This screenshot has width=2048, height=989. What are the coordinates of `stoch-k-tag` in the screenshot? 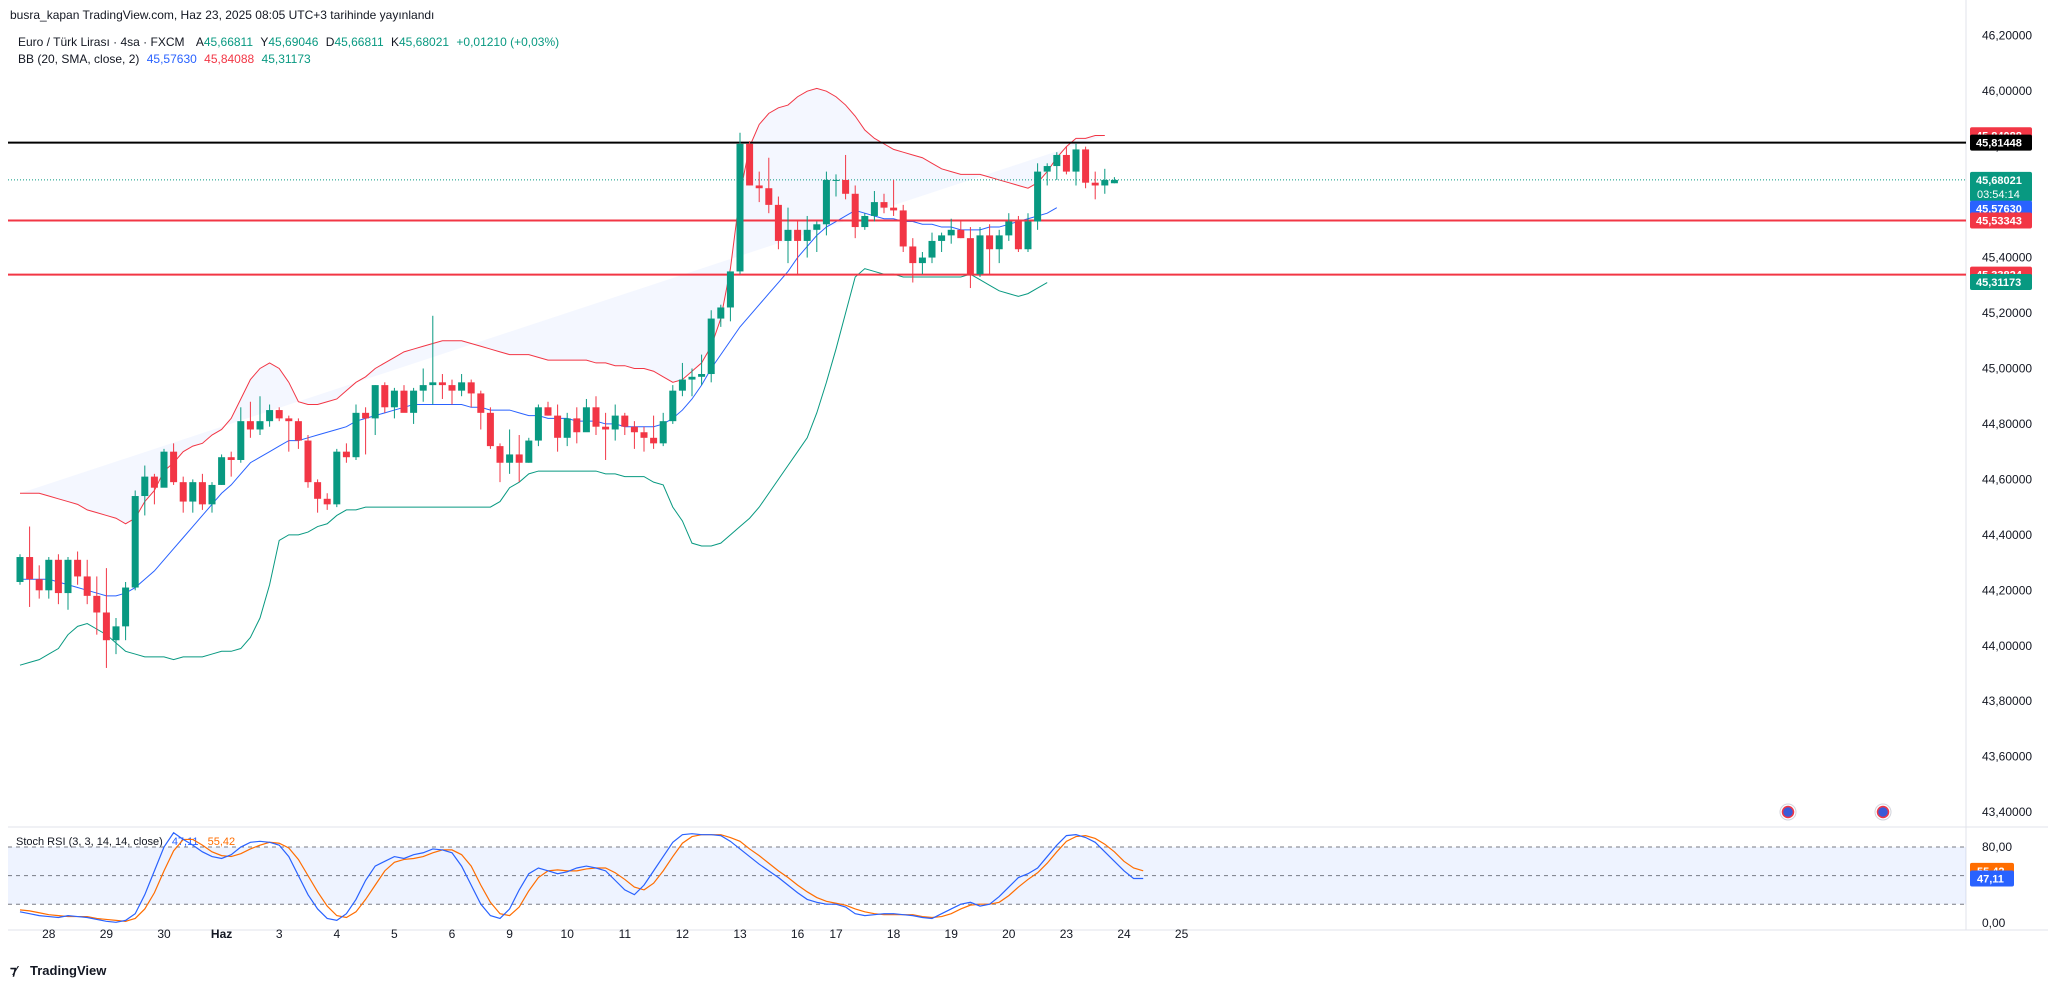 It's located at (1992, 878).